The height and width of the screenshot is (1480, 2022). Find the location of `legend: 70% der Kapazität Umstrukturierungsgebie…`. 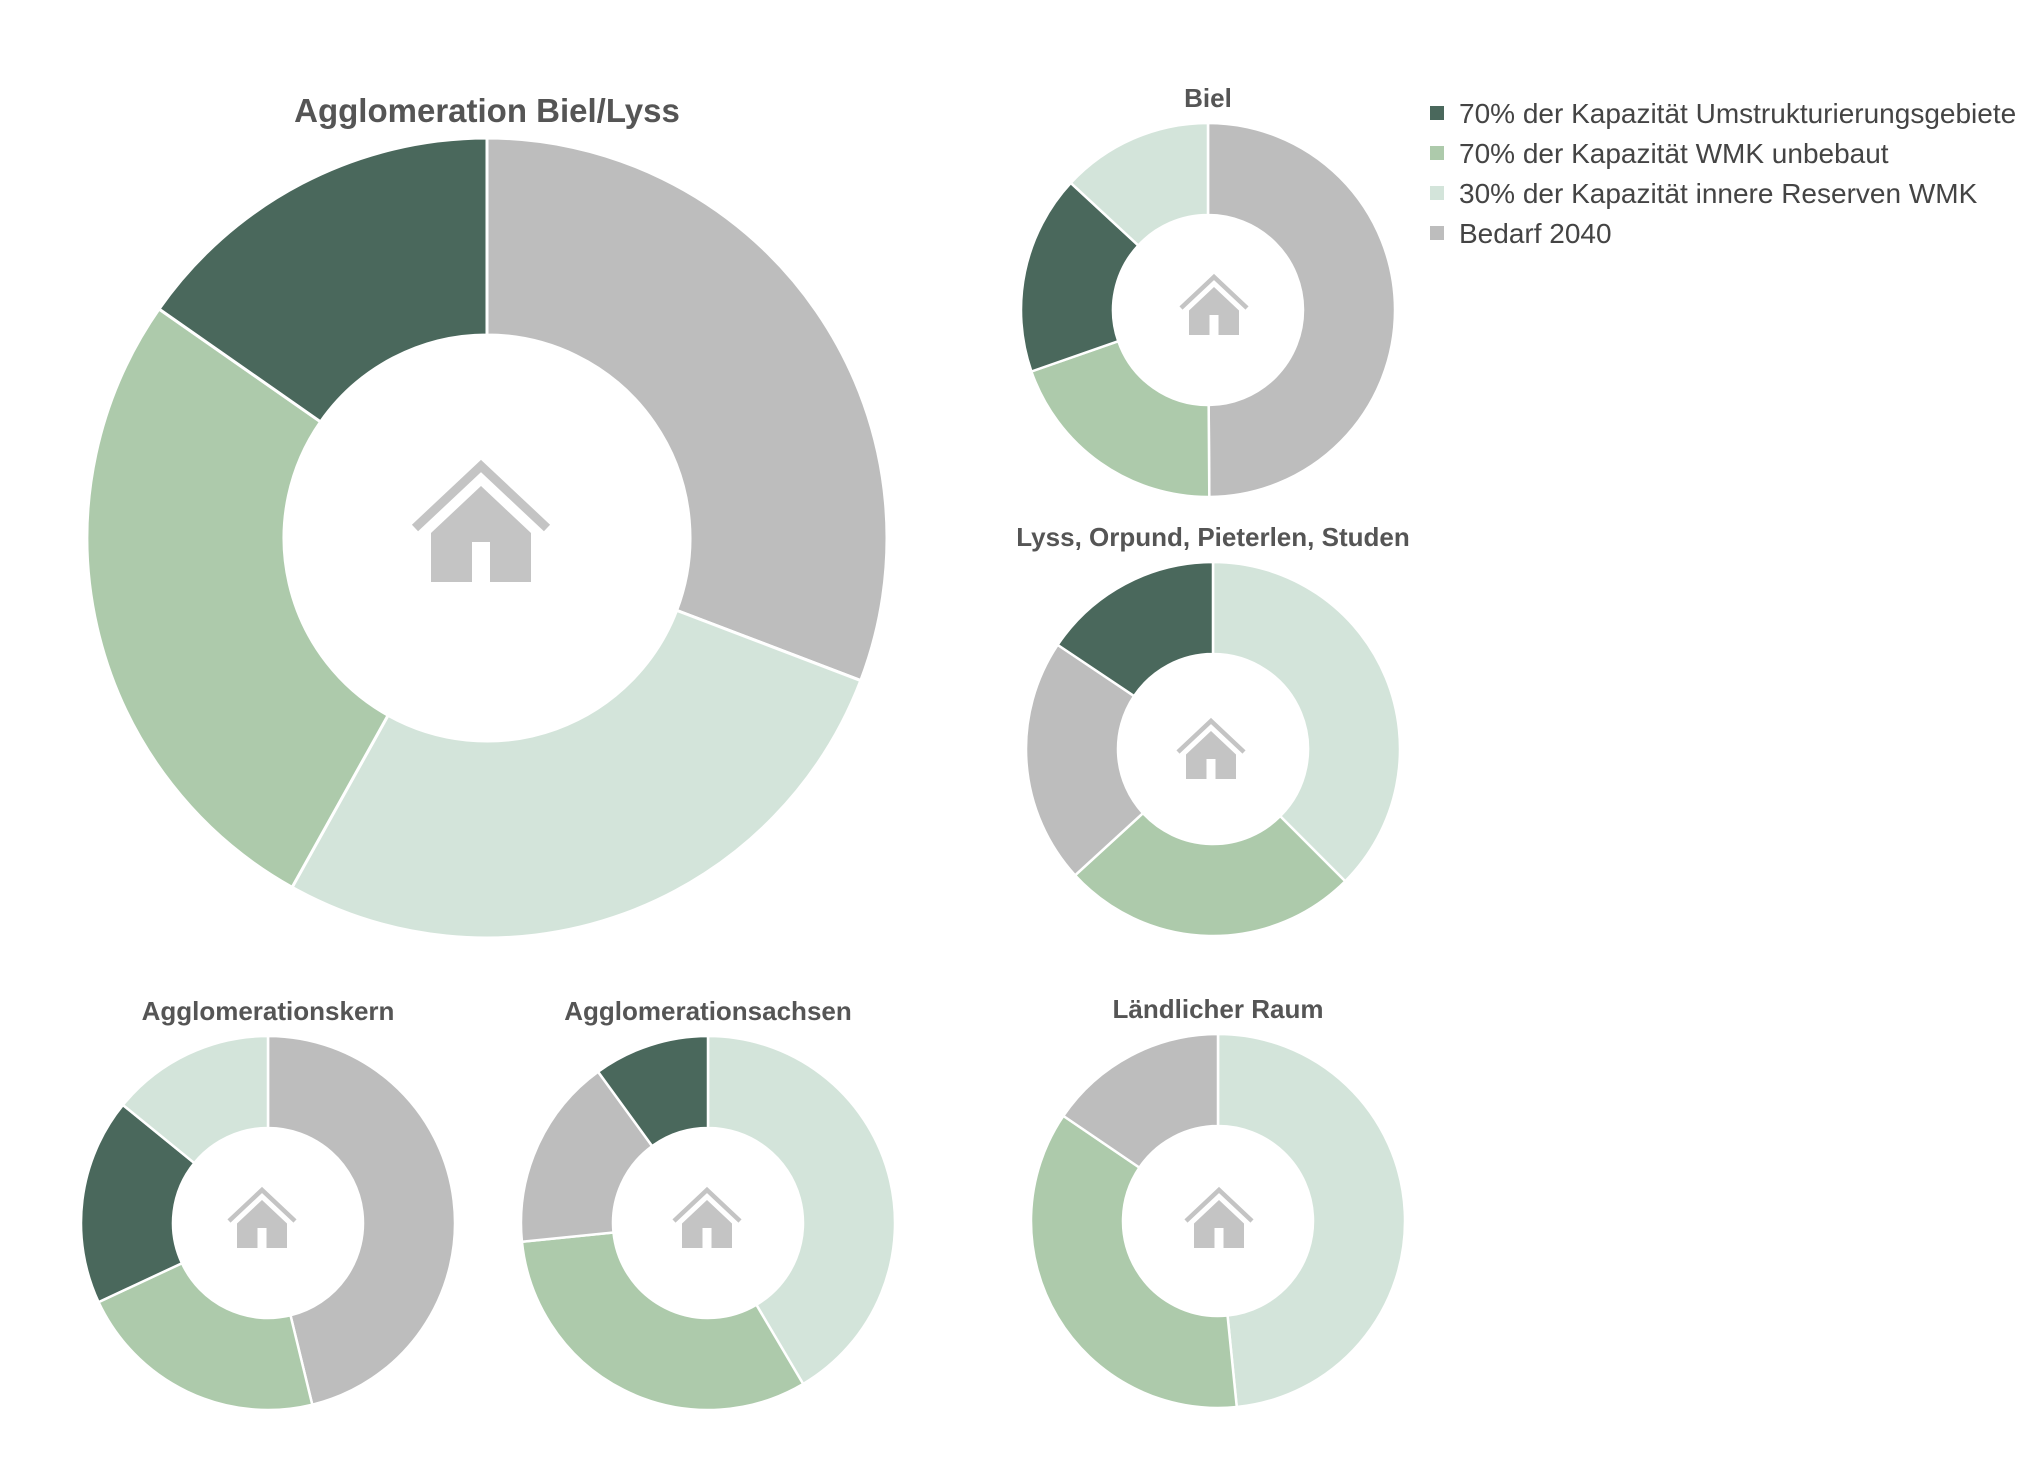

legend: 70% der Kapazität Umstrukturierungsgebie… is located at coordinates (1723, 173).